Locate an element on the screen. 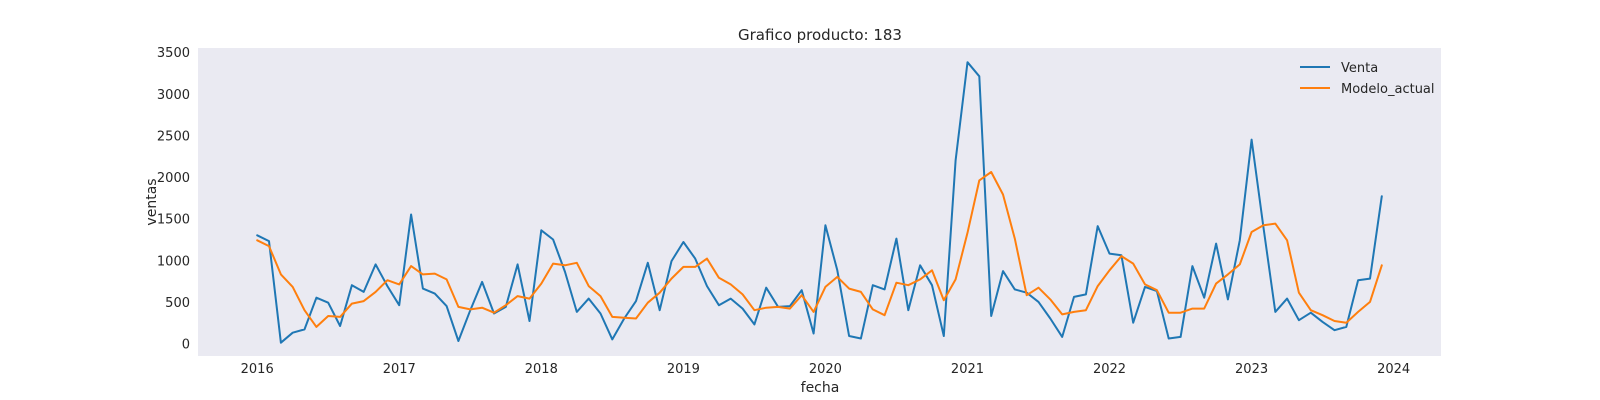  x-tick-label: 2023 is located at coordinates (1251, 369).